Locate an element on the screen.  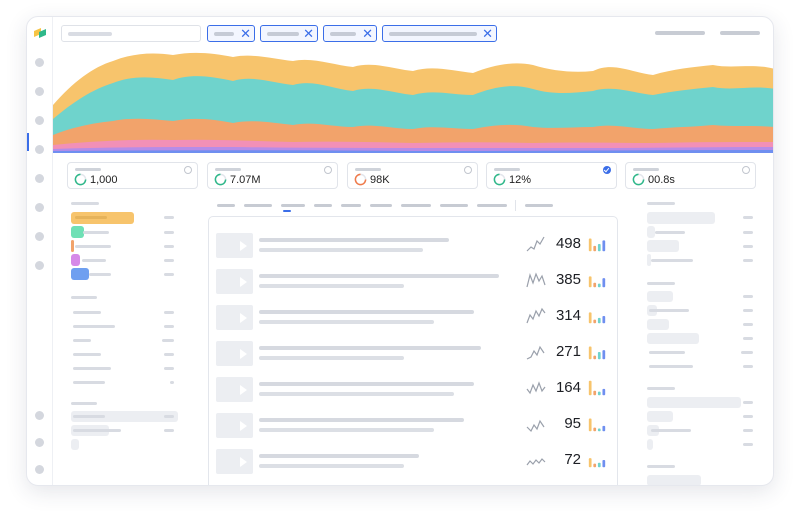
row-count: 314 is located at coordinates (568, 315).